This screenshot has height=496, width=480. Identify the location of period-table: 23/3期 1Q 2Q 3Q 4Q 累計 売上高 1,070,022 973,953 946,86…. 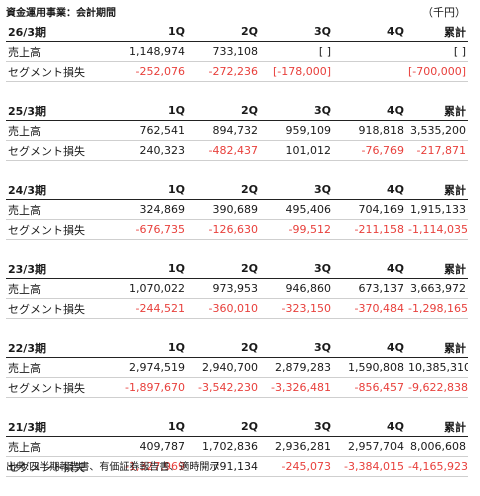
(237, 289).